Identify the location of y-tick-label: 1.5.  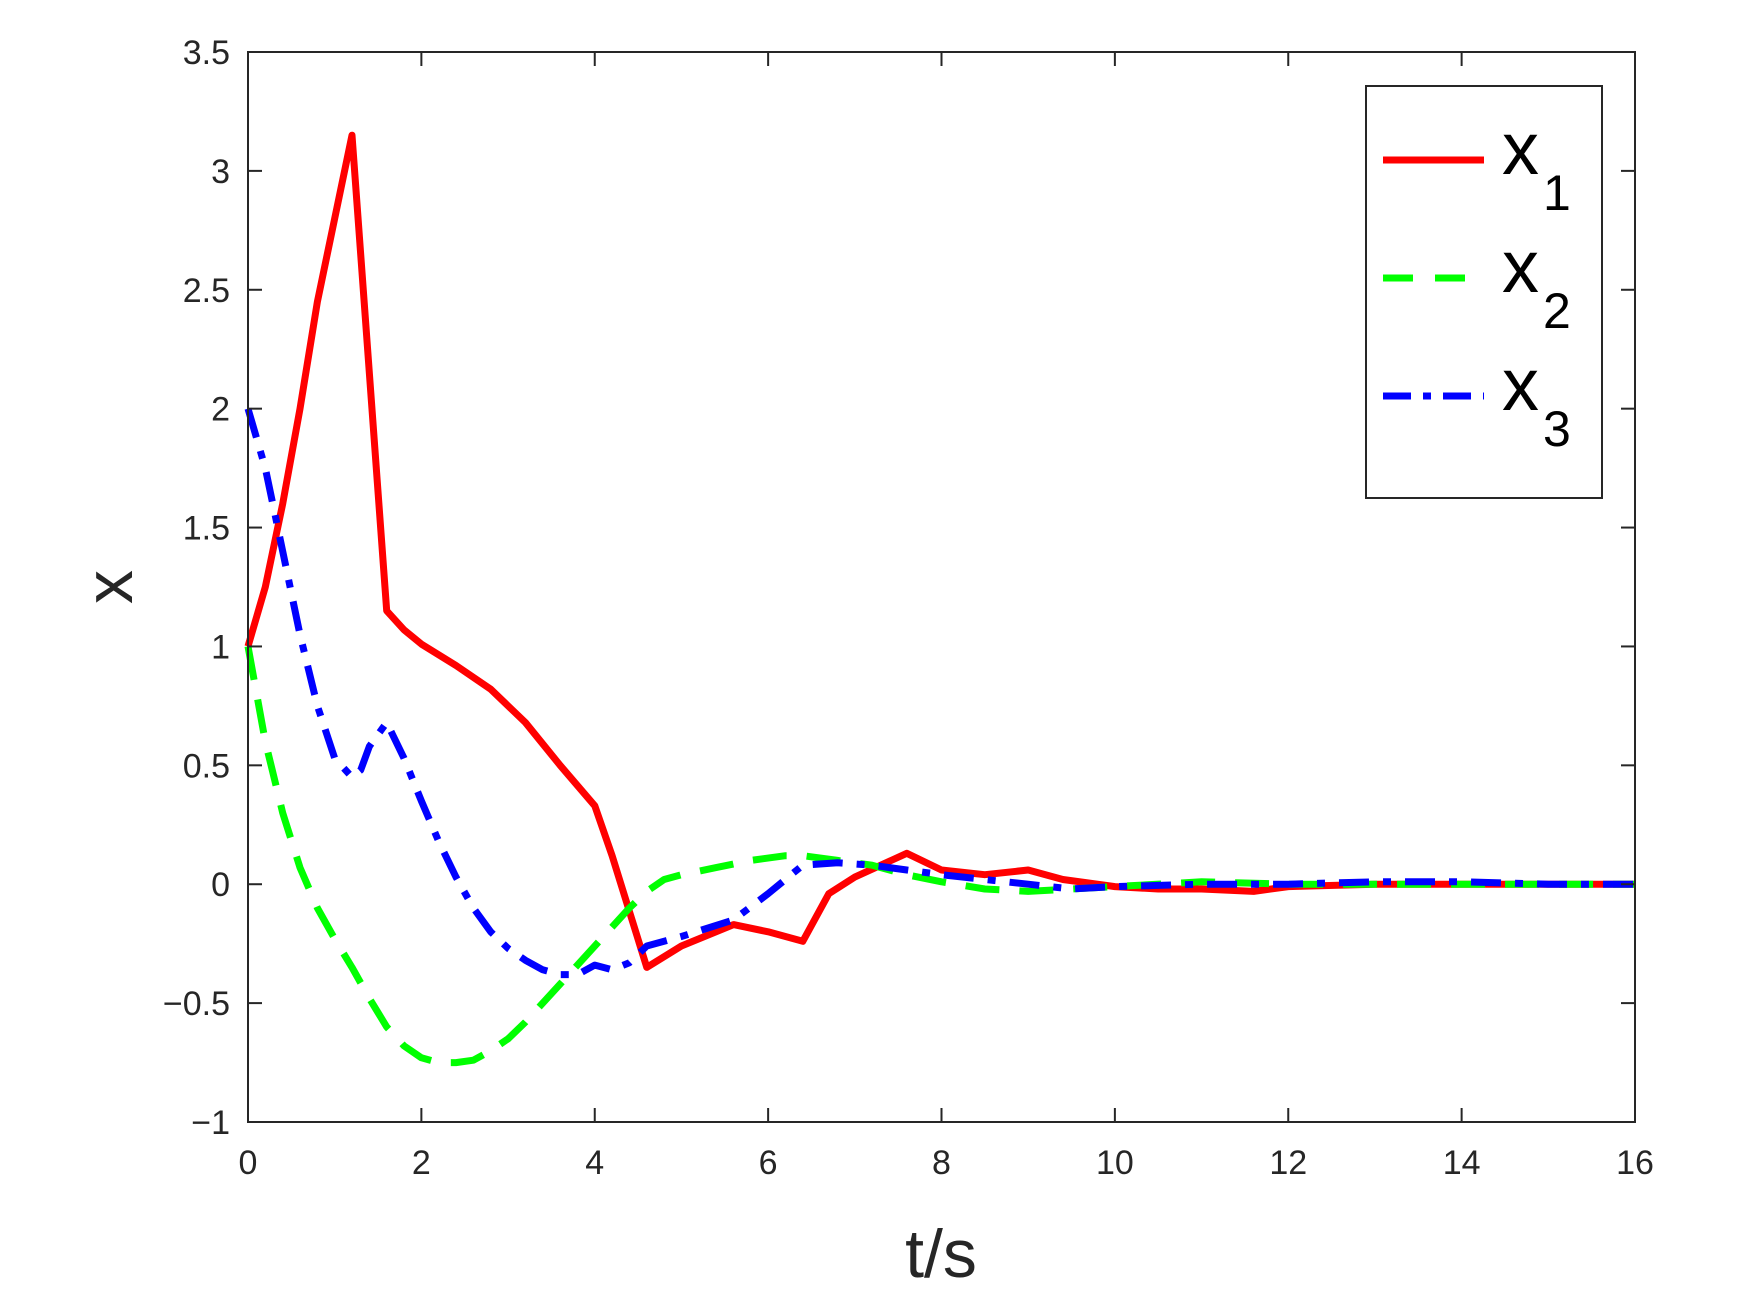
(206, 529).